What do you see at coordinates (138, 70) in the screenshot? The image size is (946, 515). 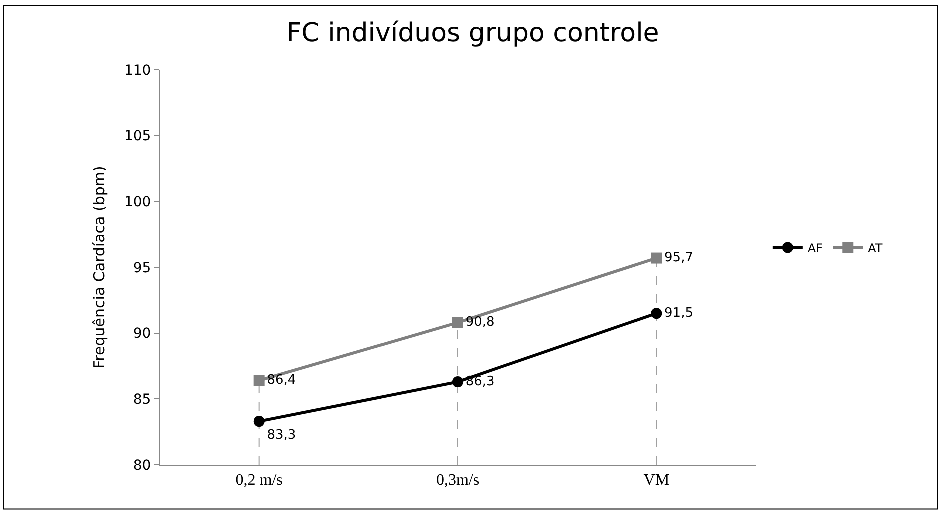 I see `y-tick-label: 110` at bounding box center [138, 70].